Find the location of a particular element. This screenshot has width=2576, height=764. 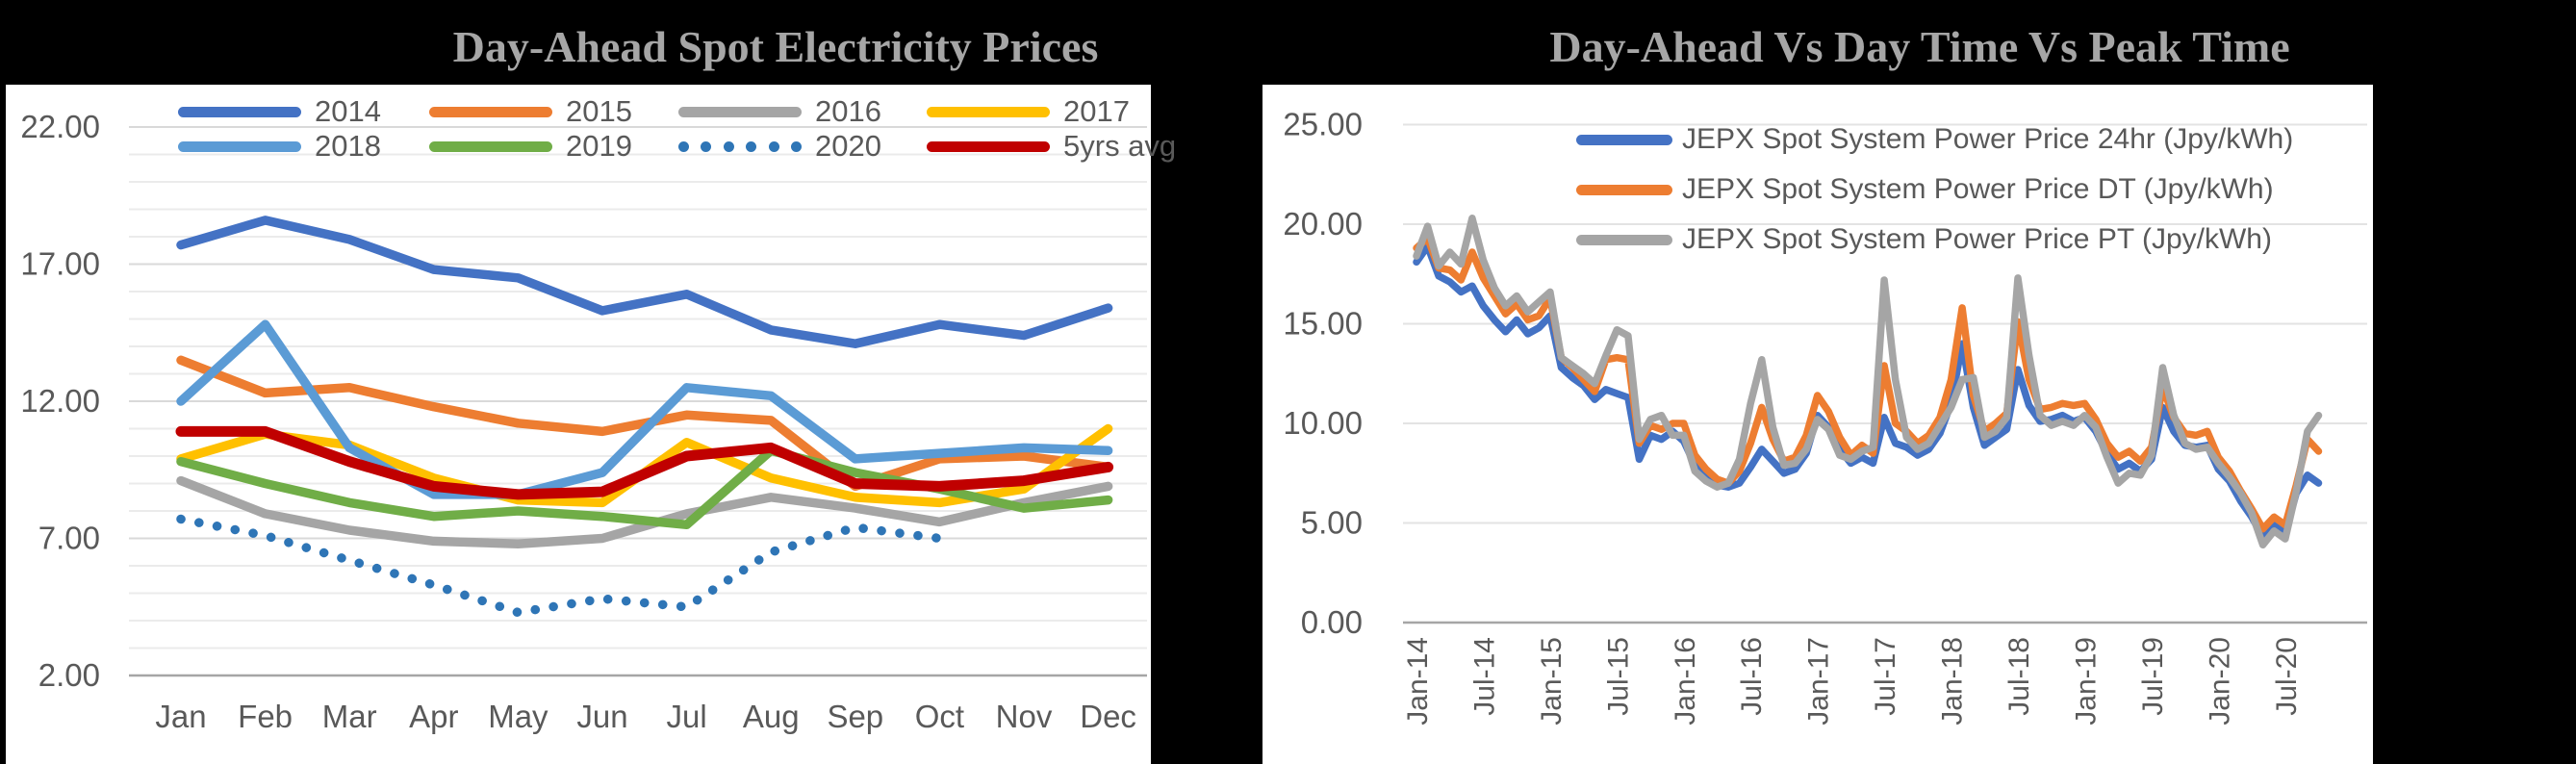

x-axis-tick-label: Jul-17 is located at coordinates (1885, 676).